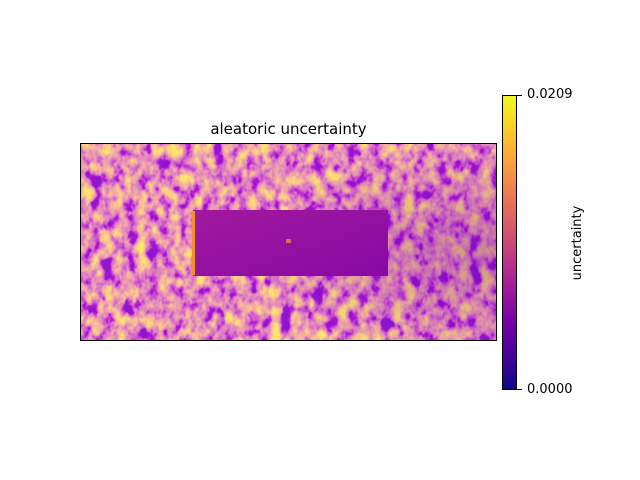 The image size is (640, 480). What do you see at coordinates (577, 243) in the screenshot?
I see `colorbar-label: uncertainty` at bounding box center [577, 243].